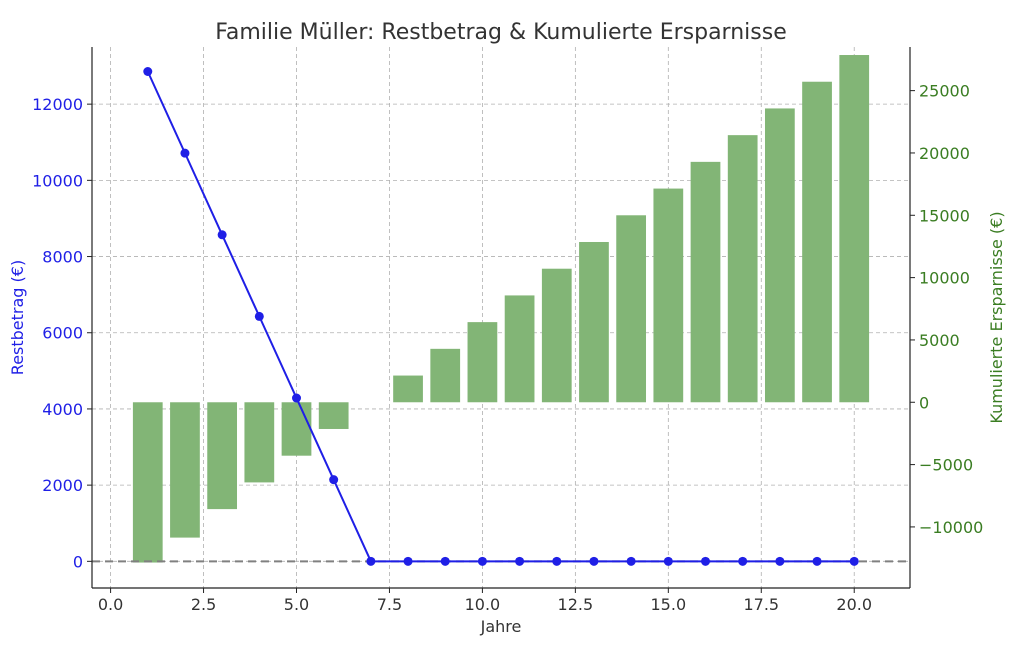  What do you see at coordinates (944, 153) in the screenshot?
I see `y-right-tick-label-6: 20000` at bounding box center [944, 153].